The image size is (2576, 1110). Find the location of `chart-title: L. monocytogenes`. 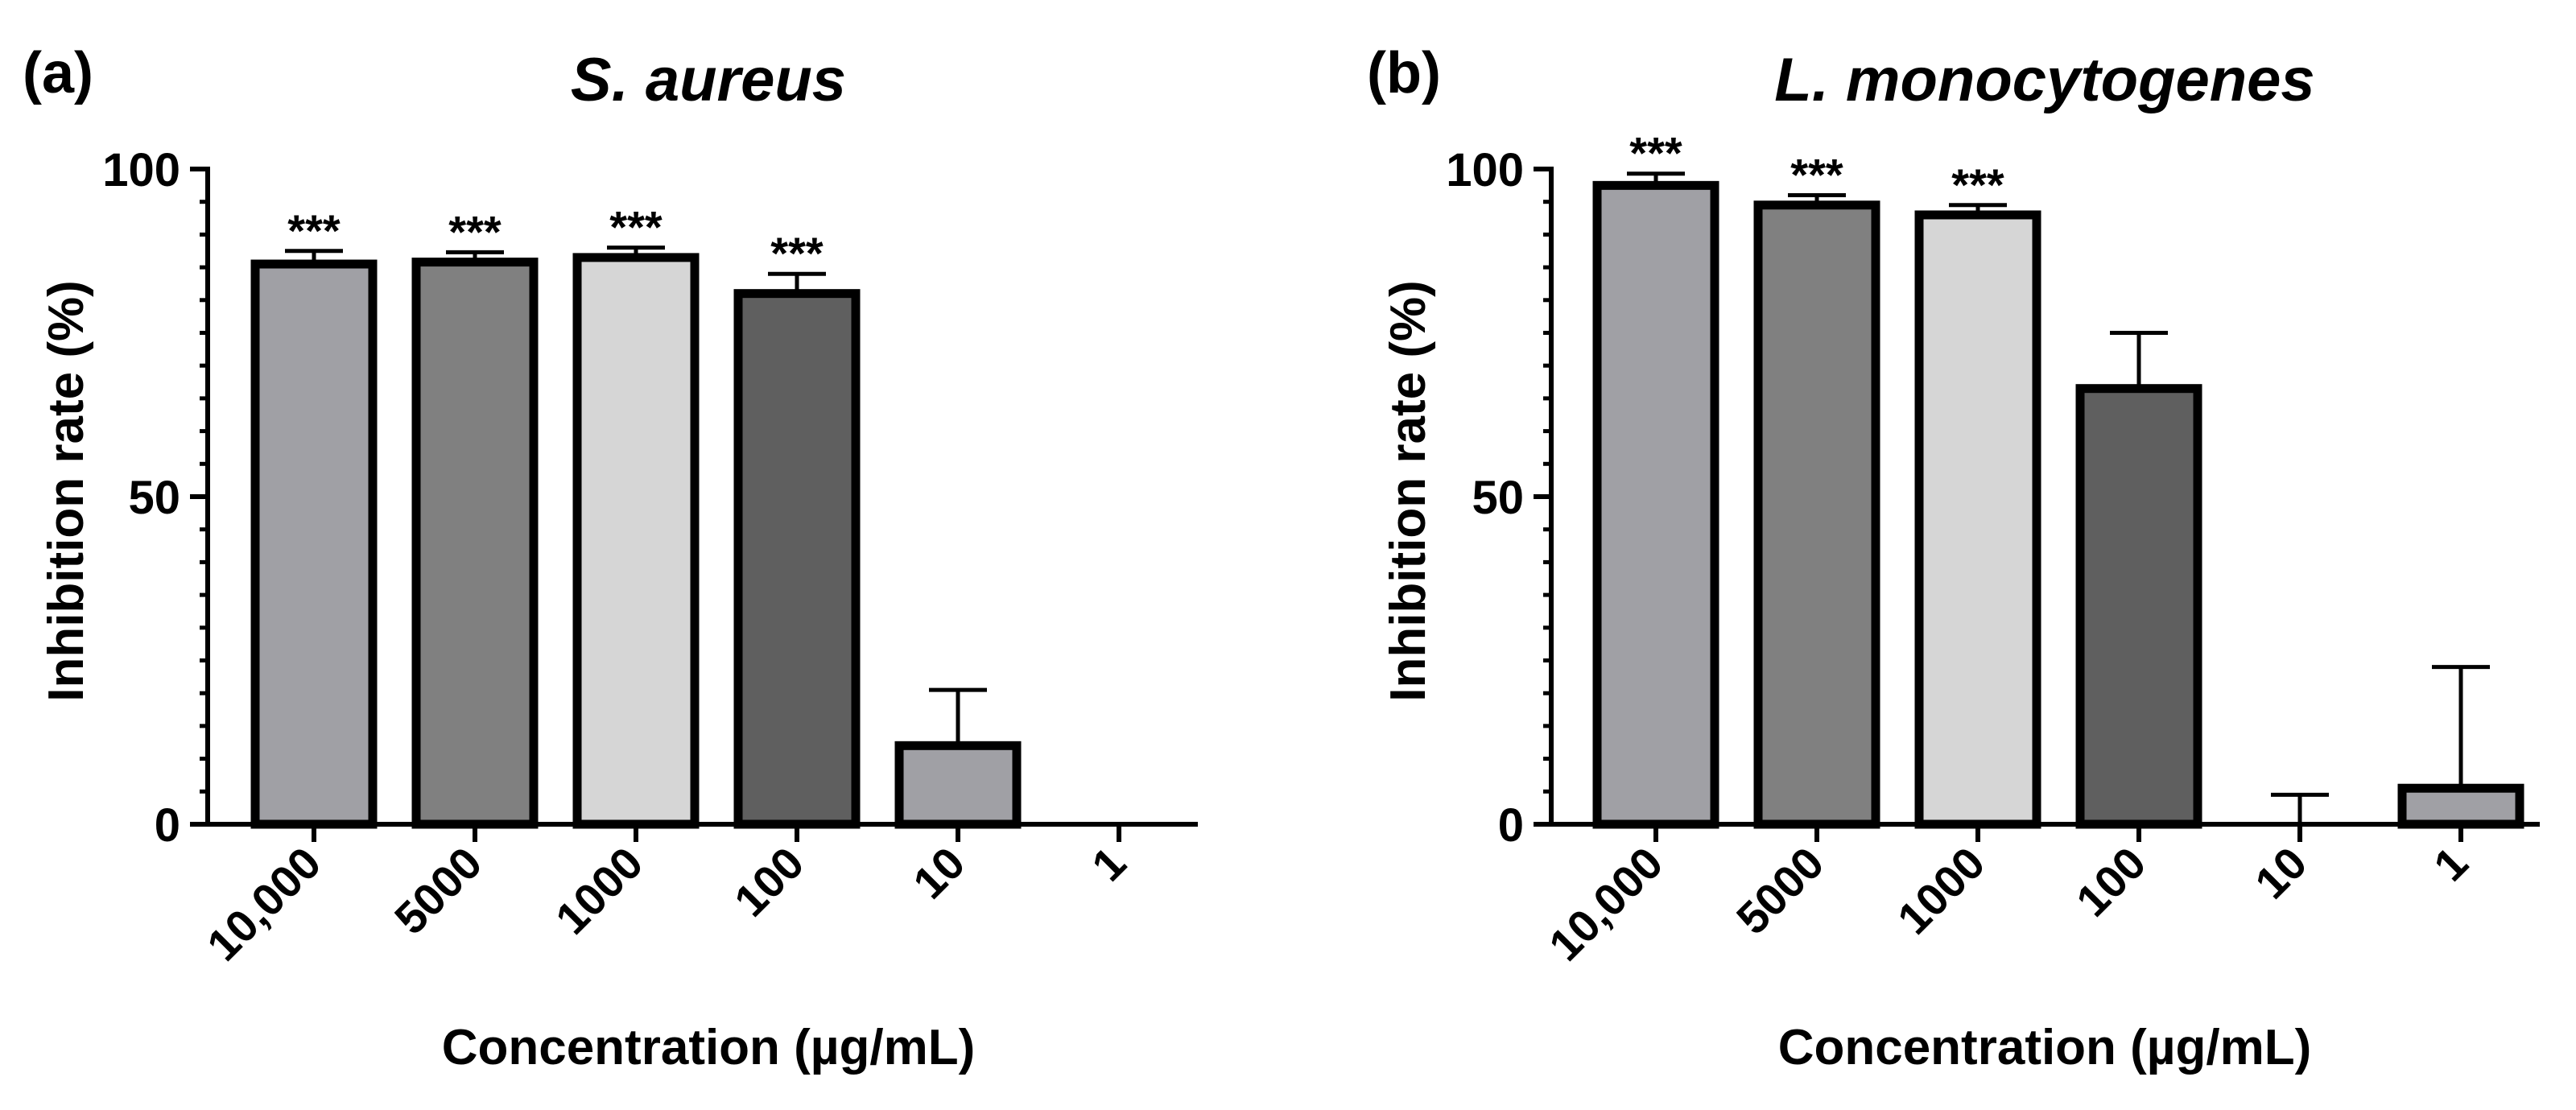

chart-title: L. monocytogenes is located at coordinates (2044, 80).